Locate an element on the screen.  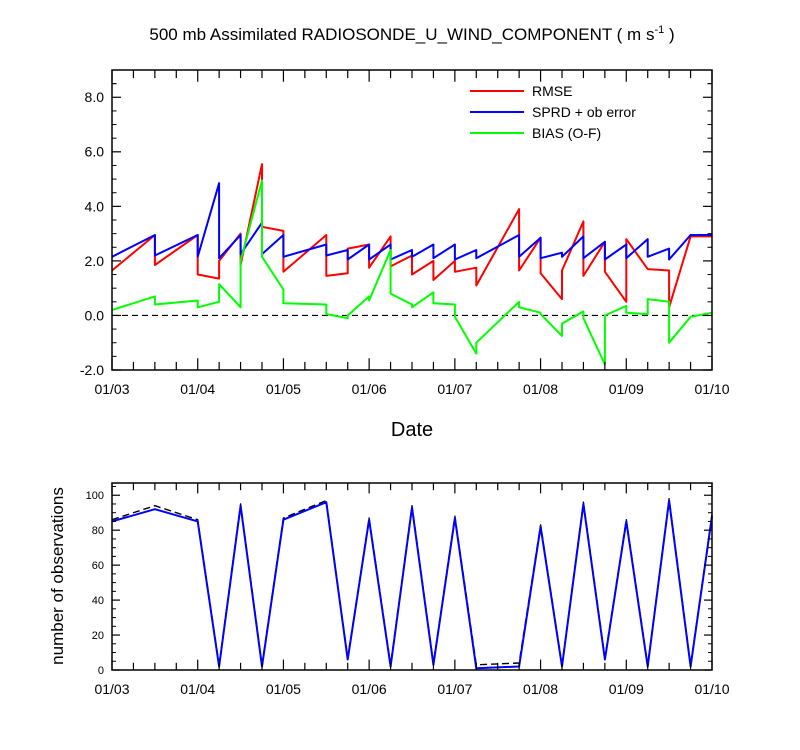
top-x-tick-label: 01/03 is located at coordinates (111, 389).